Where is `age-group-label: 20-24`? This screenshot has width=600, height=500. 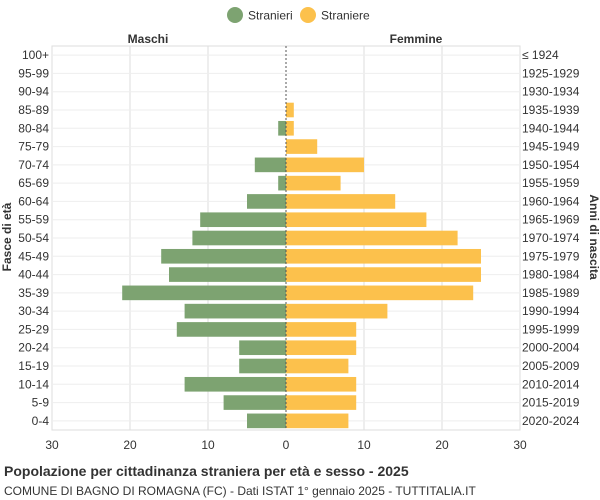 age-group-label: 20-24 is located at coordinates (33, 348).